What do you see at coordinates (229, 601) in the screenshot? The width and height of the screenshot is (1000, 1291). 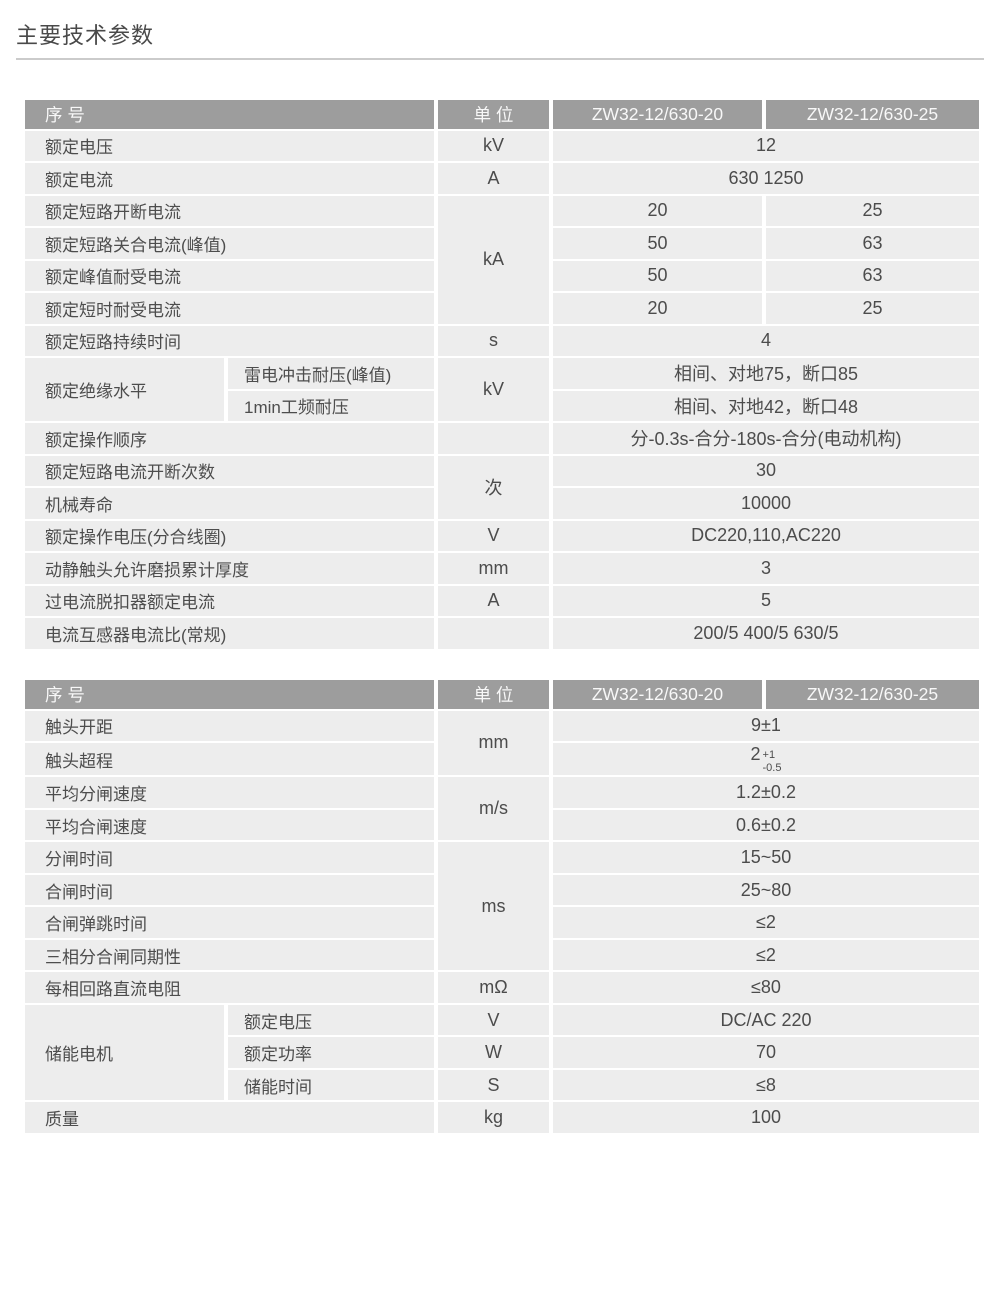 I see `param-label: 过电流脱扣器额定电流` at bounding box center [229, 601].